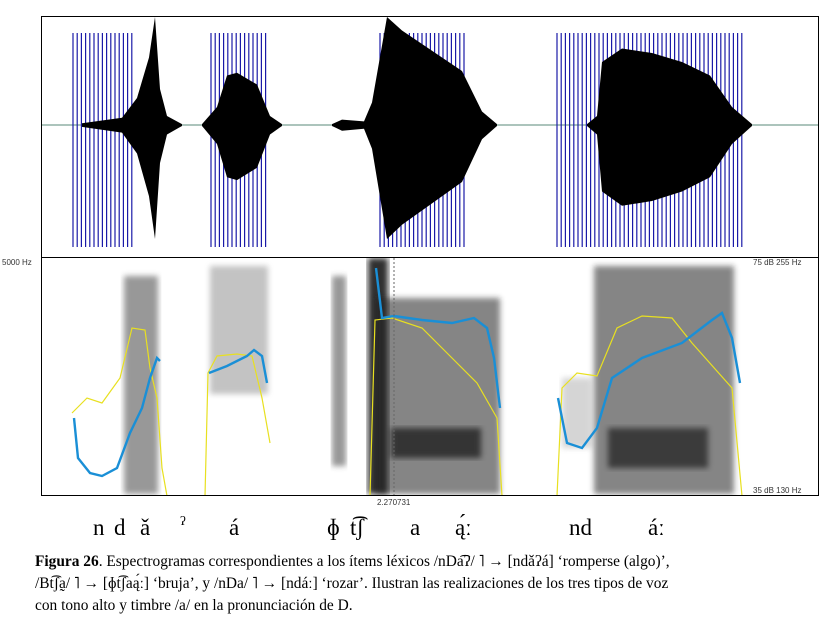 This screenshot has width=824, height=644. I want to click on ipa-w3-a: áː, so click(656, 527).